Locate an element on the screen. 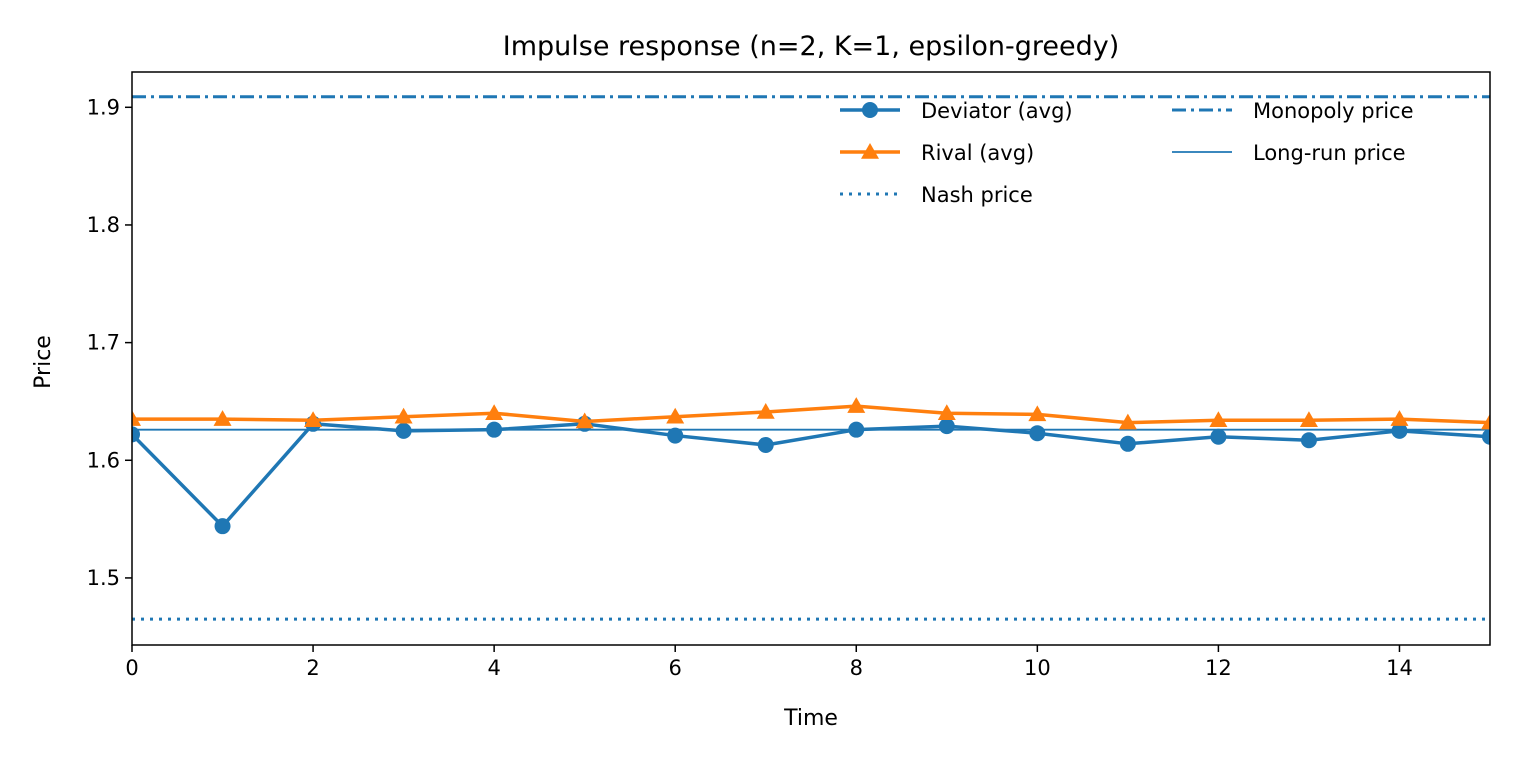 The image size is (1520, 760). x-tick-label: 8 is located at coordinates (856, 668).